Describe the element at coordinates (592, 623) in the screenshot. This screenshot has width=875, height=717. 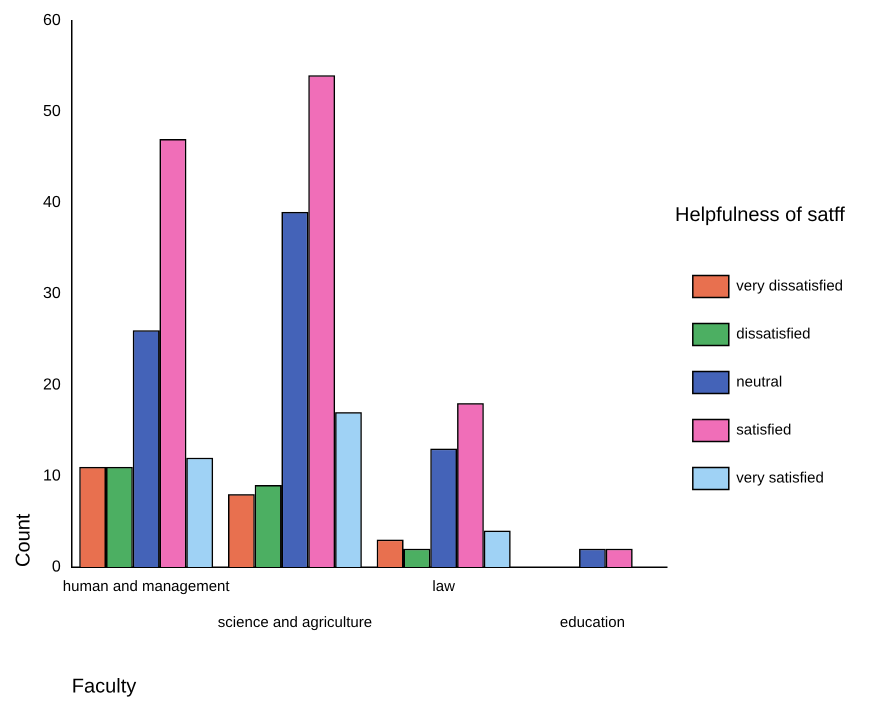
I see `x-tick-label: education` at that location.